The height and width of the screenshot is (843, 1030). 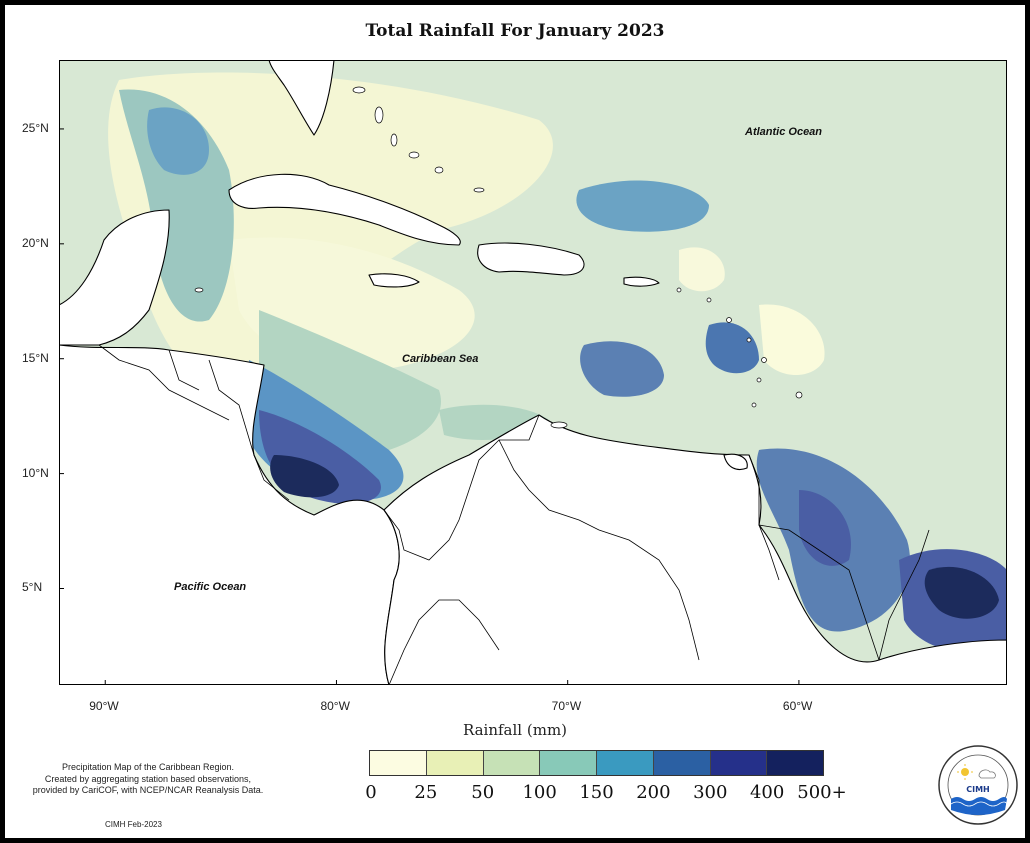 What do you see at coordinates (483, 792) in the screenshot?
I see `legend-break-label: 50` at bounding box center [483, 792].